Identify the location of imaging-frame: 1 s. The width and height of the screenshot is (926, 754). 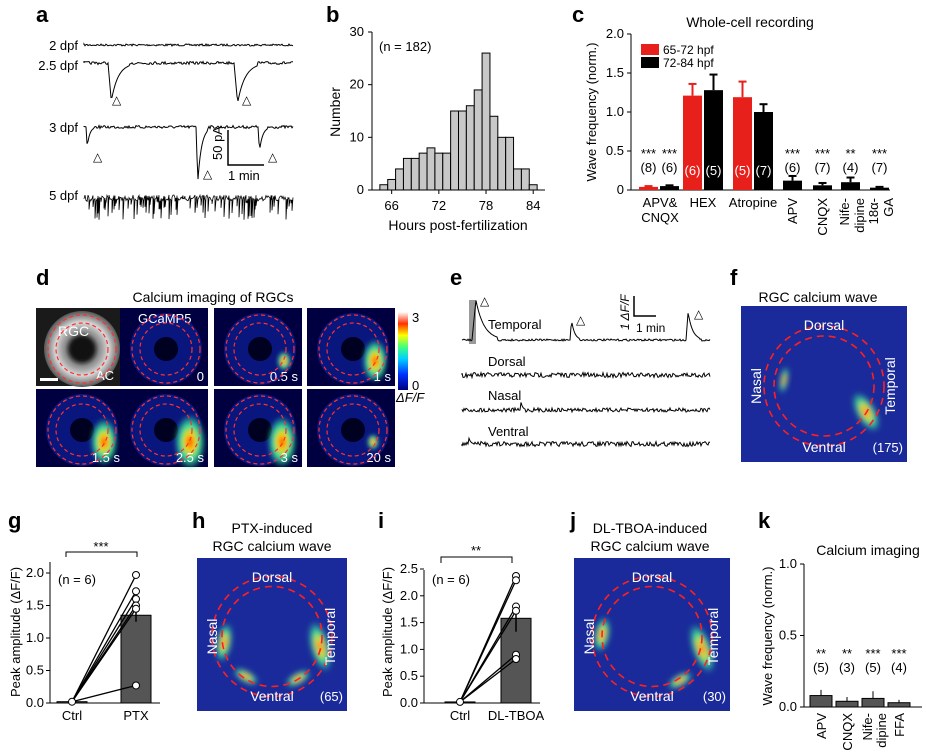
(351, 347).